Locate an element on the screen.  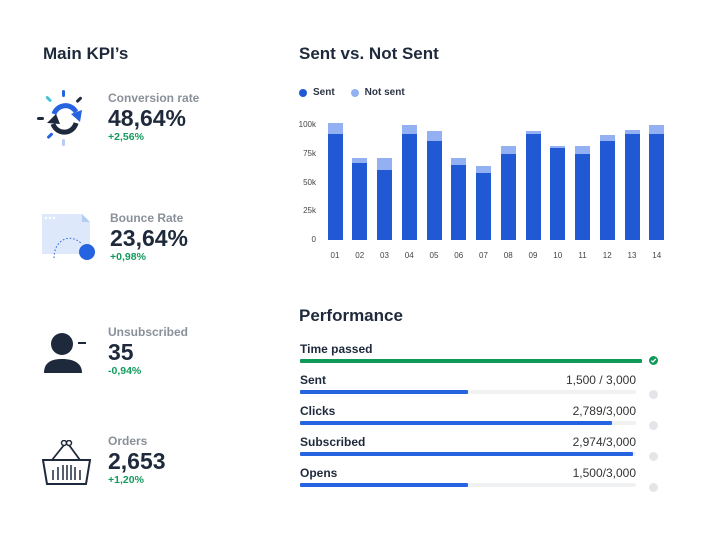
kpi-label: Unsubscribed is located at coordinates (148, 332).